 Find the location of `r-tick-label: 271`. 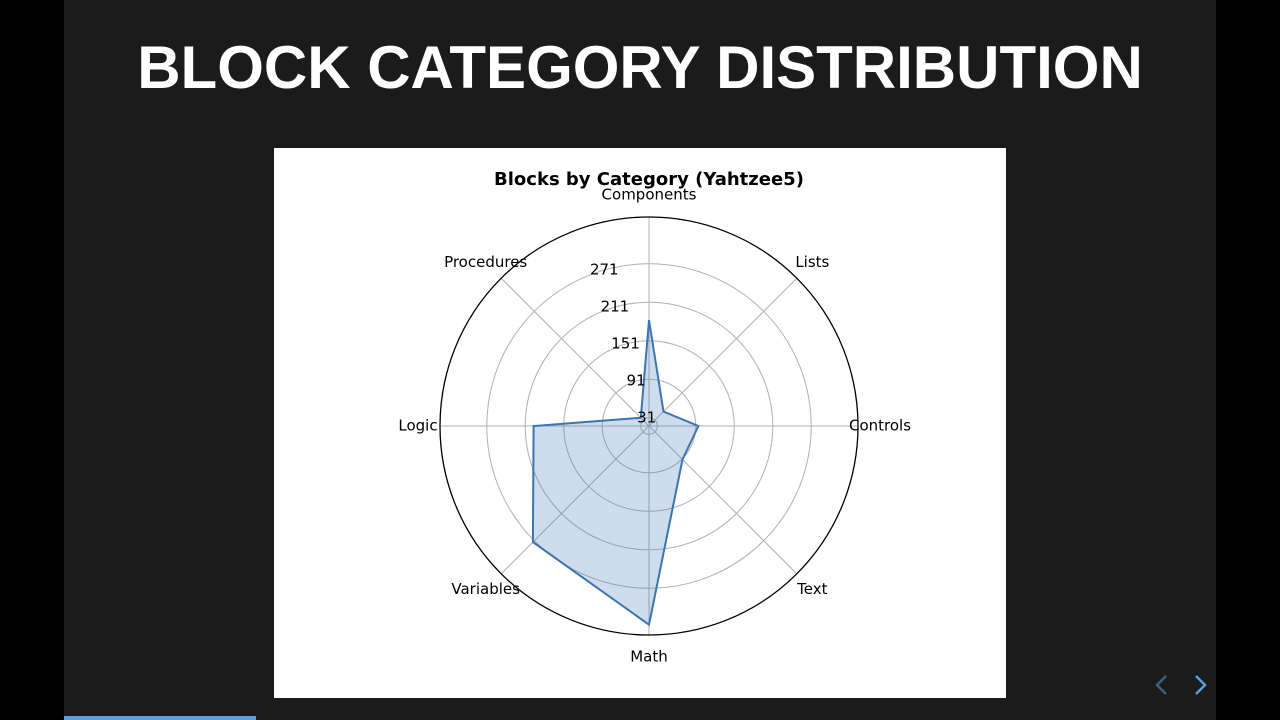

r-tick-label: 271 is located at coordinates (604, 270).